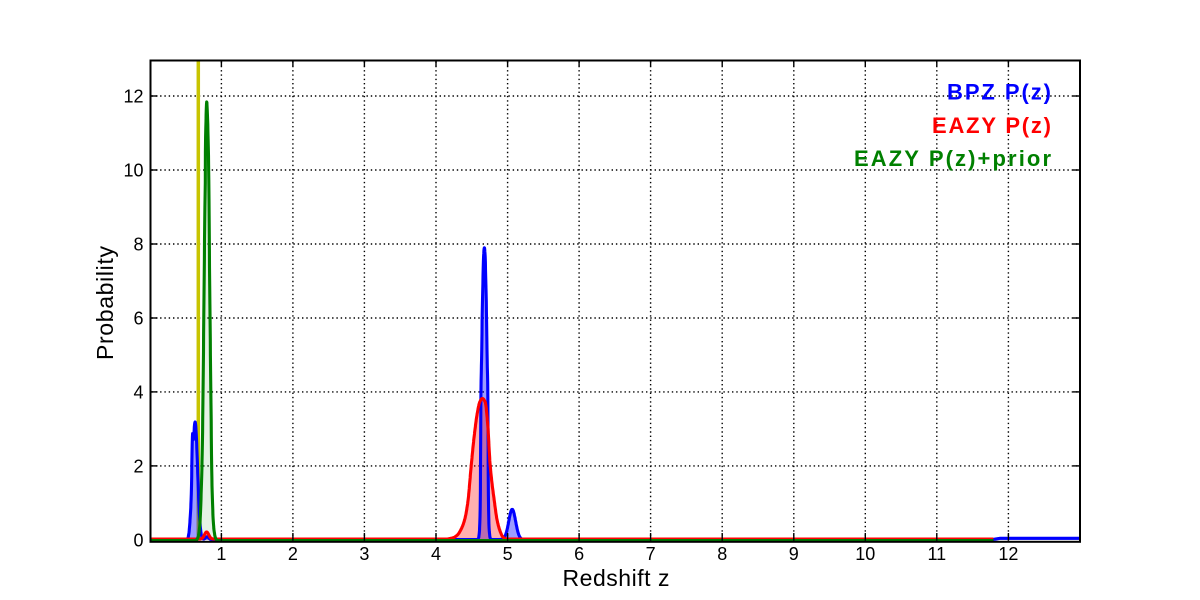  Describe the element at coordinates (364, 554) in the screenshot. I see `svg-text: 3` at that location.